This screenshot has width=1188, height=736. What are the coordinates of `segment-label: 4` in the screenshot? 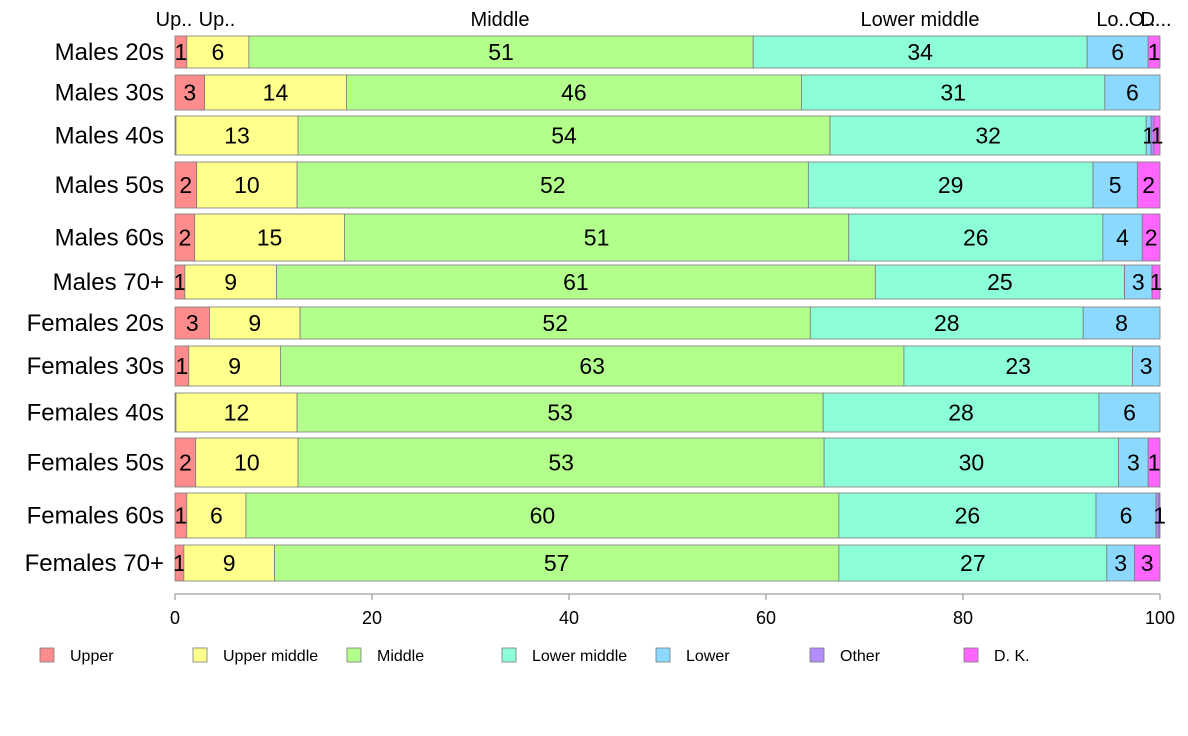 It's located at (1122, 238).